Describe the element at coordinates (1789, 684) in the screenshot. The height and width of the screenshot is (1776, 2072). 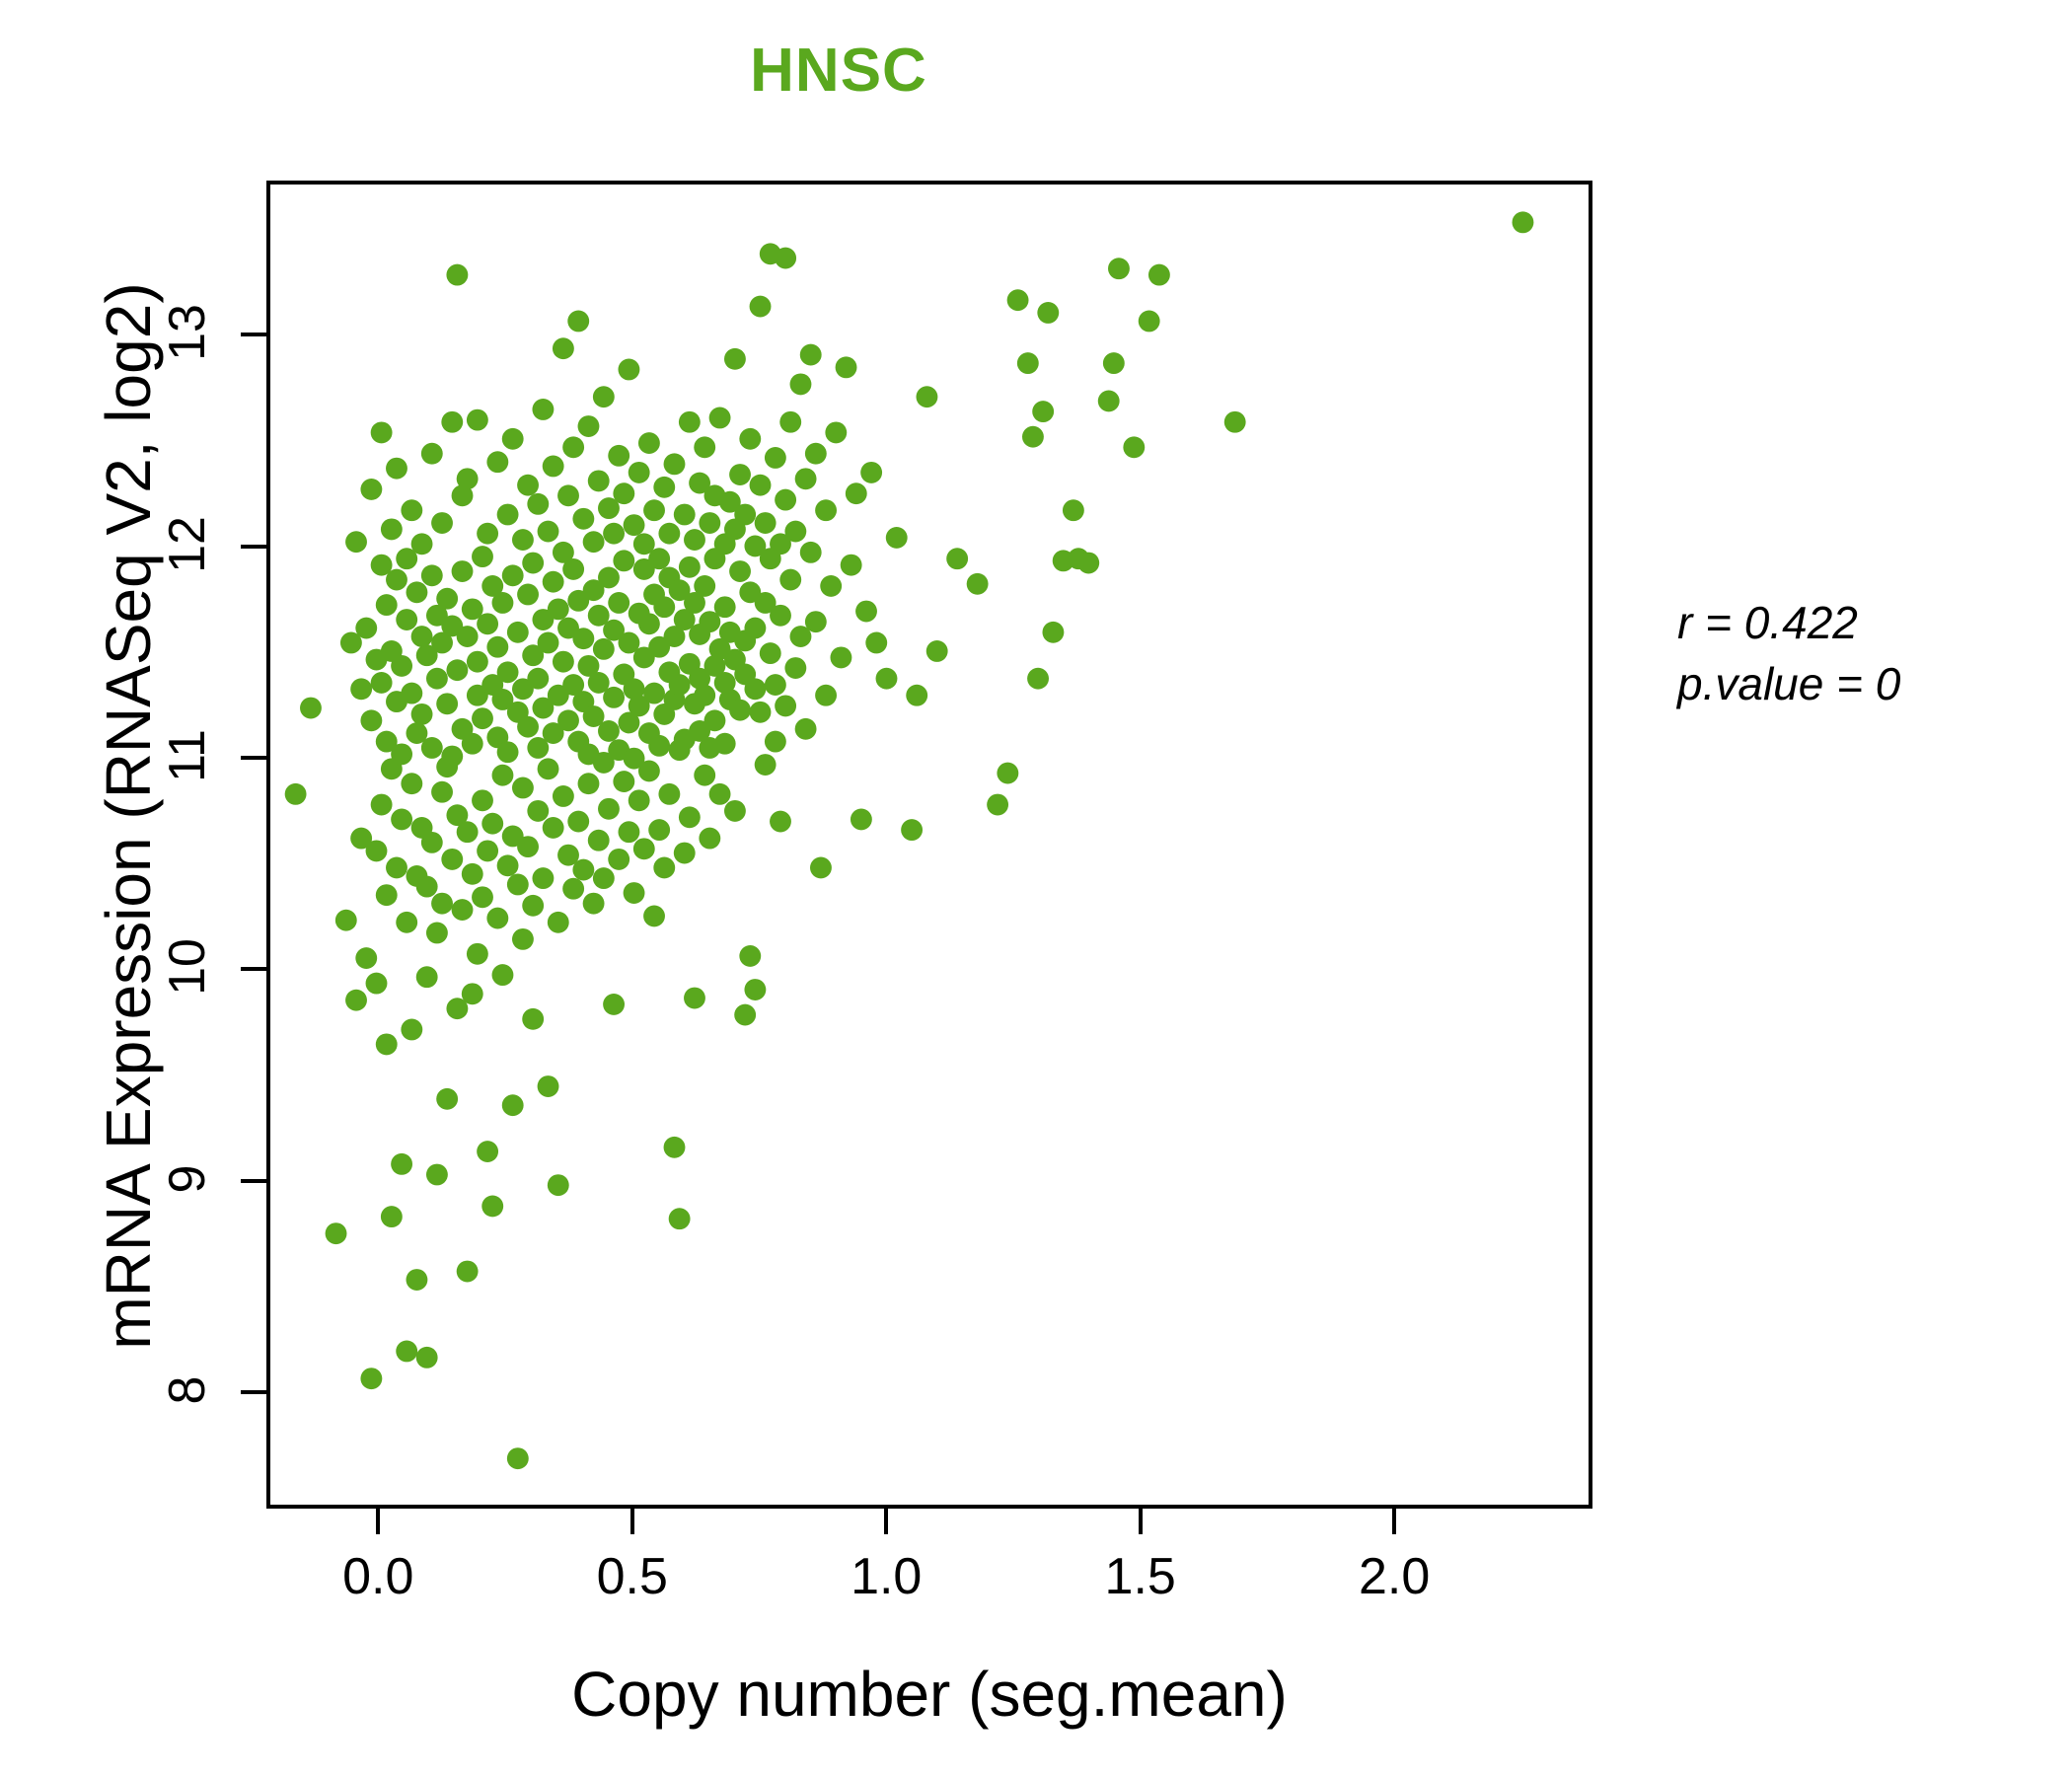
I see `p-value: p.value = 0` at that location.